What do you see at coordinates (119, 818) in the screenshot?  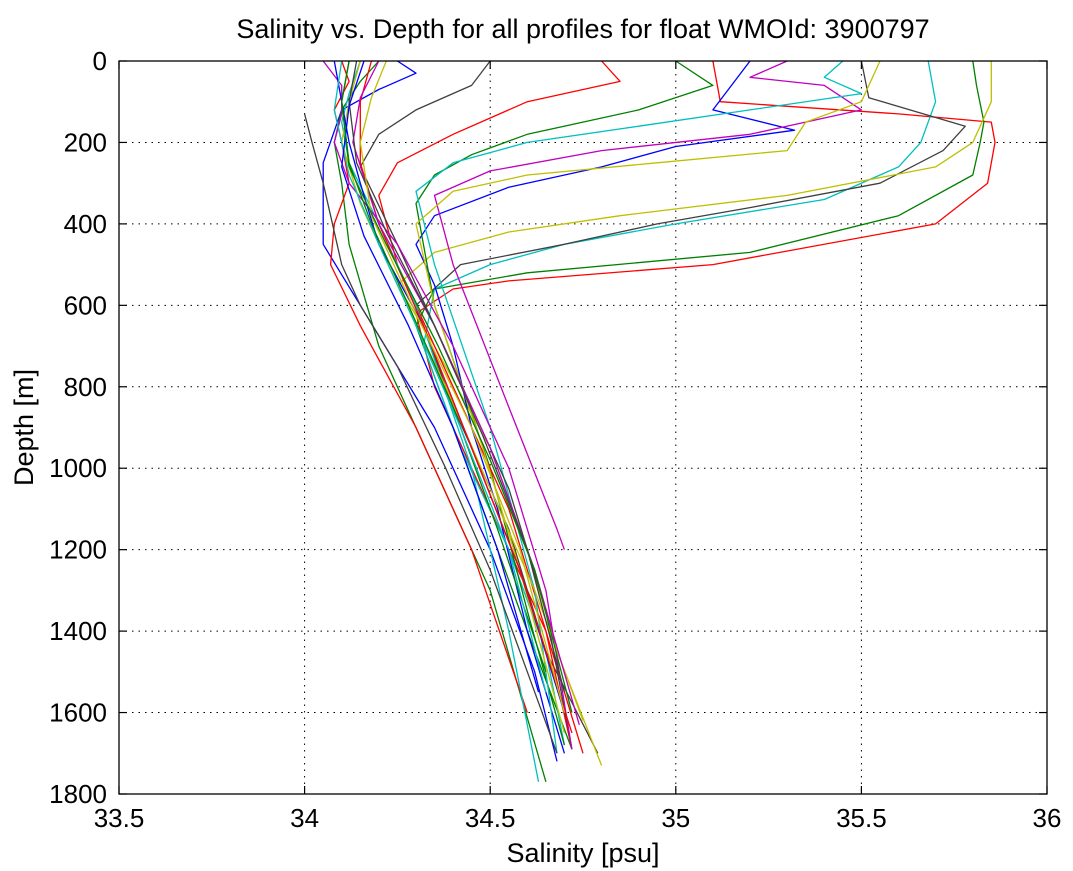 I see `x-tick-label: 33.5` at bounding box center [119, 818].